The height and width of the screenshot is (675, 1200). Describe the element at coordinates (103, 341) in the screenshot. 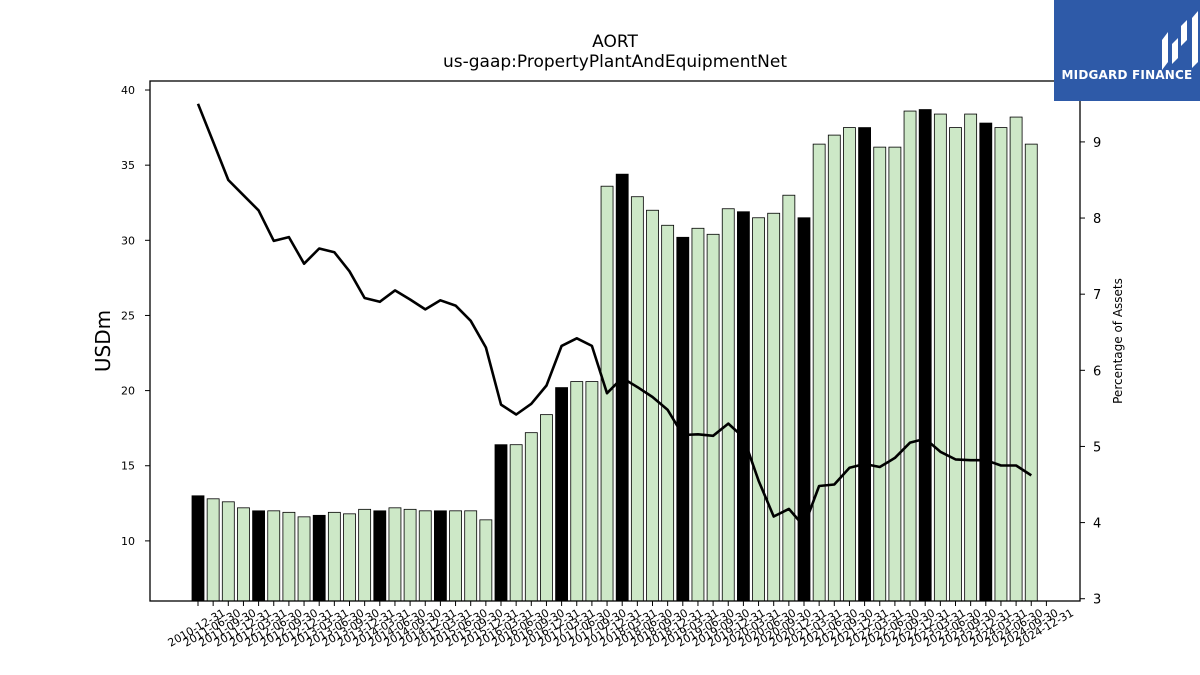

I see `y-axis-label-left: USDm` at that location.